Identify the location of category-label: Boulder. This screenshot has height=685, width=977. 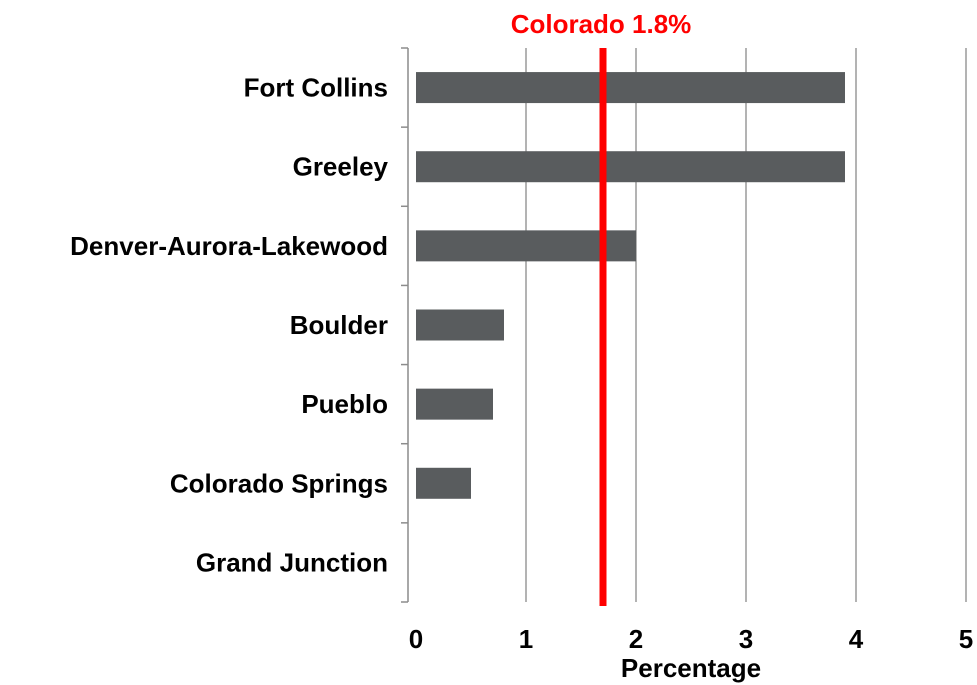
(339, 325).